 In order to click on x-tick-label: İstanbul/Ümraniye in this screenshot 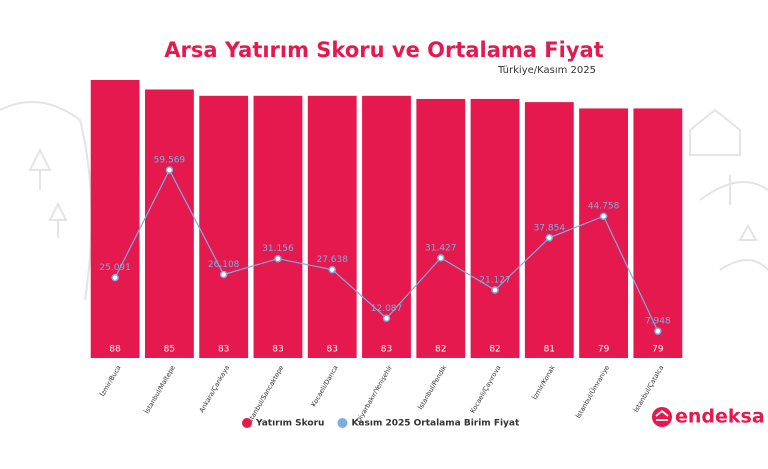, I will do `click(592, 392)`.